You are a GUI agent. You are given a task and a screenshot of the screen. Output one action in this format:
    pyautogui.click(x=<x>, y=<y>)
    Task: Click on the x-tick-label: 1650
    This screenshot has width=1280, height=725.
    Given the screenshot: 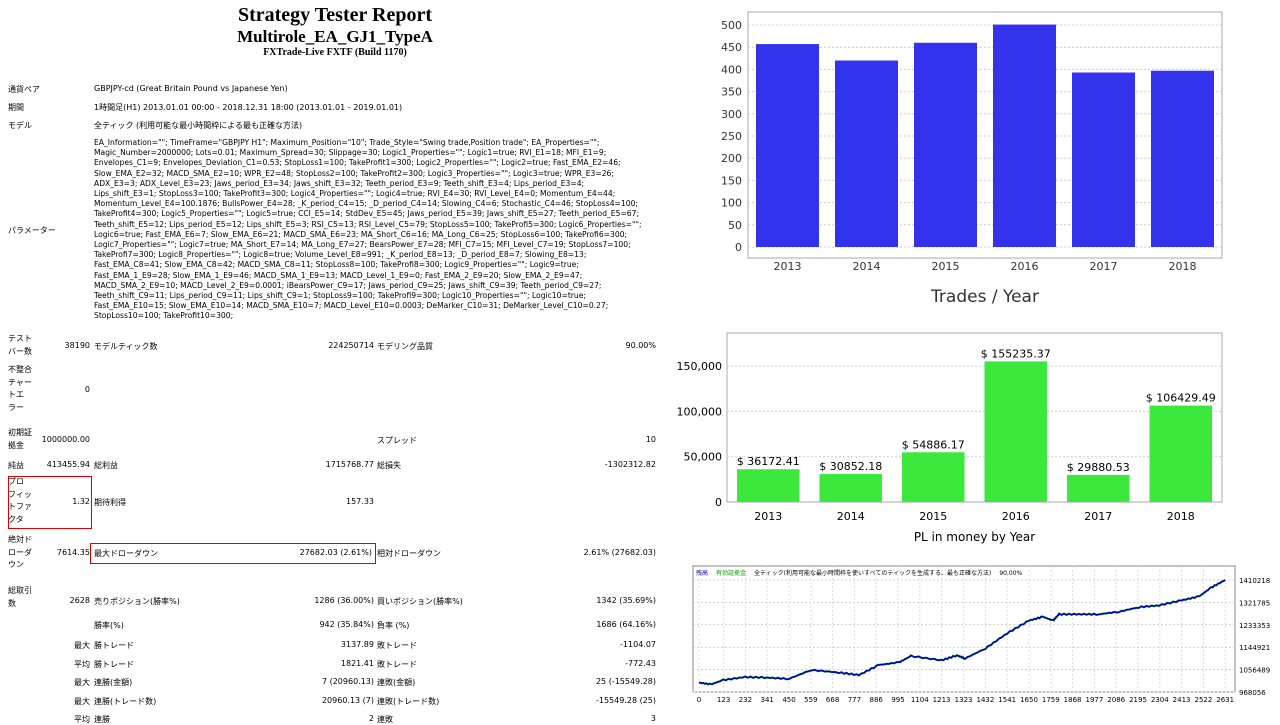 What is the action you would take?
    pyautogui.click(x=1029, y=700)
    